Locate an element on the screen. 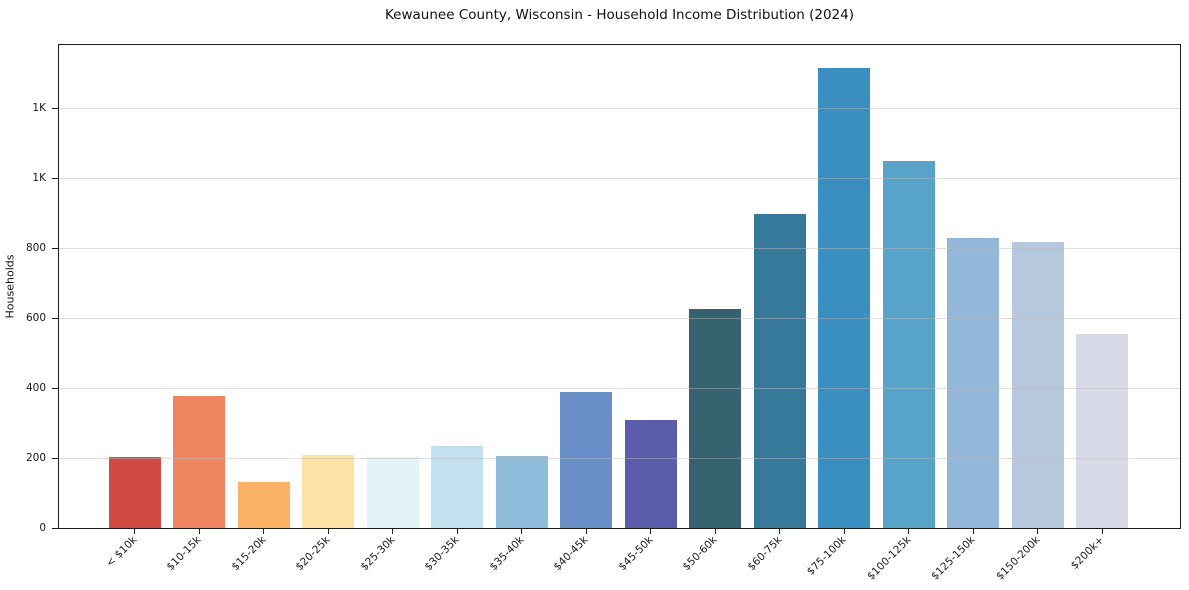  y-tick-label-600: 600 is located at coordinates (35, 318).